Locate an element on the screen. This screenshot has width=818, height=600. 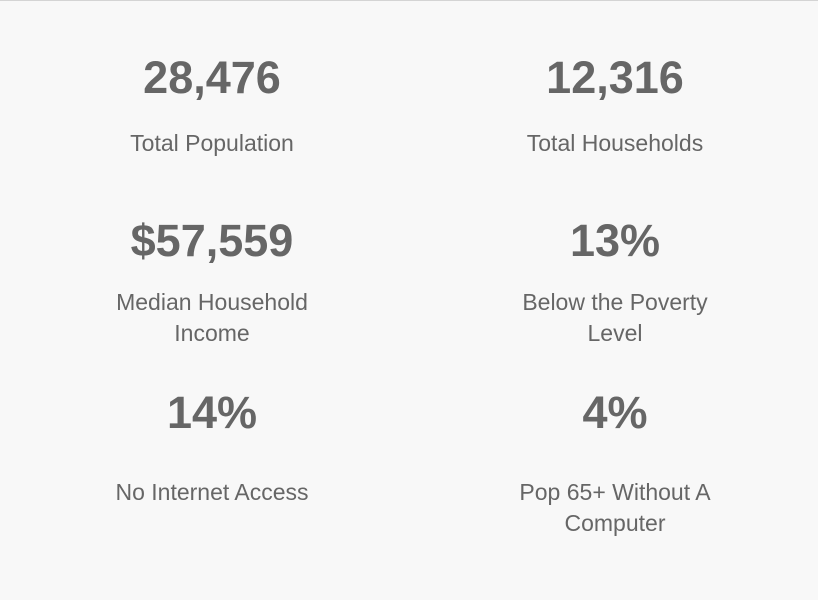
stat-value: 14% is located at coordinates (212, 412).